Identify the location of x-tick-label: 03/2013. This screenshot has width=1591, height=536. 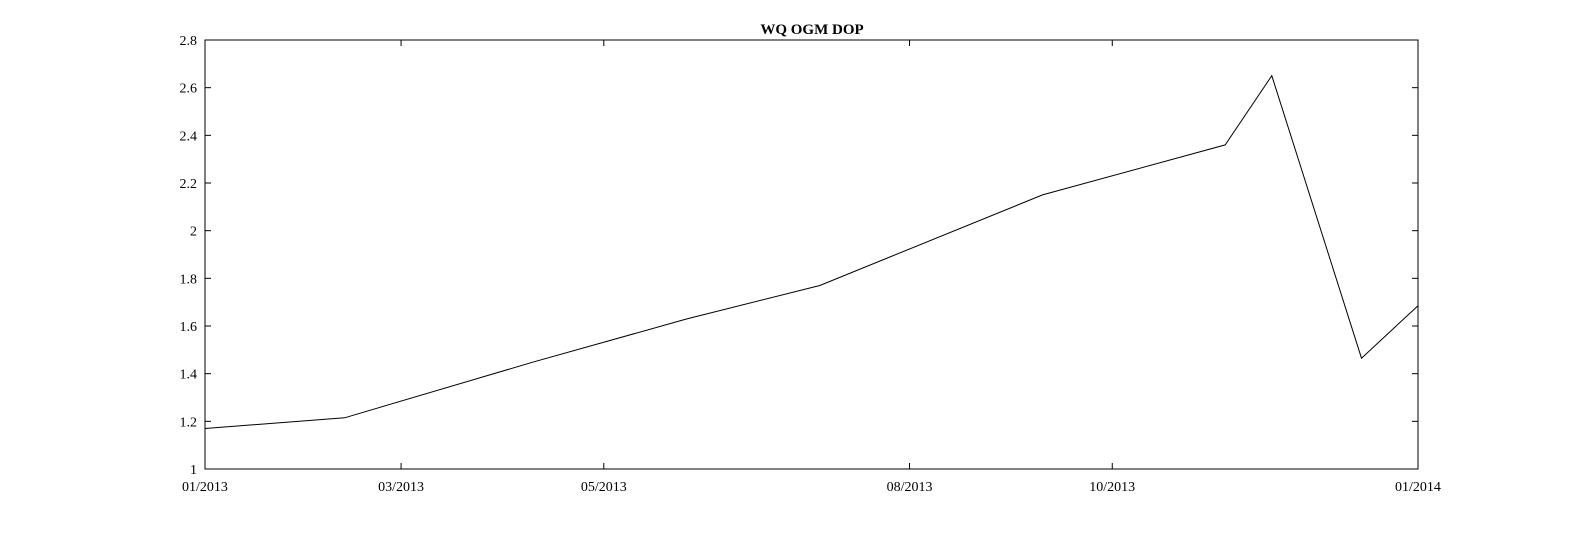
(401, 487).